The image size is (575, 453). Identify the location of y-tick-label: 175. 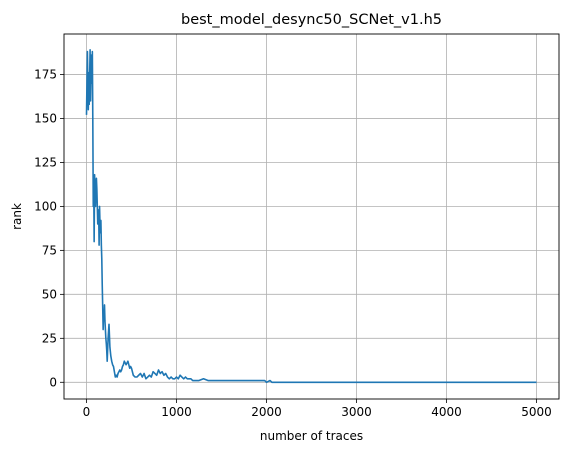
(45, 75).